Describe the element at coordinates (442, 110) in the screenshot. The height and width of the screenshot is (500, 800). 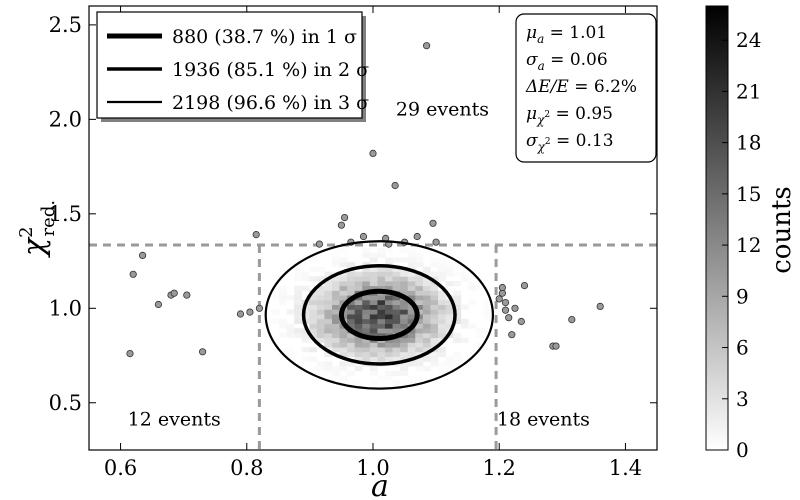
I see `region-label: 29 events` at that location.